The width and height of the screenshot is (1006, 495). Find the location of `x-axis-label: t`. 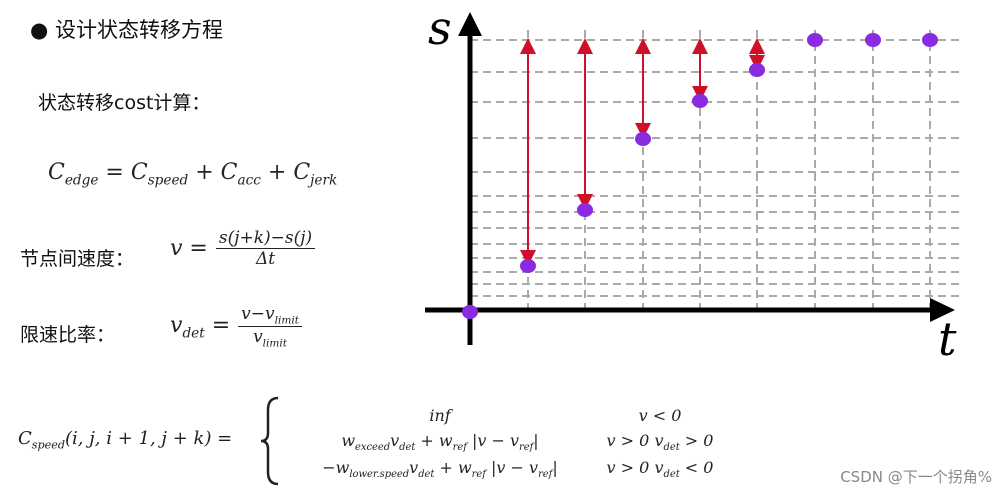

x-axis-label: t is located at coordinates (947, 336).